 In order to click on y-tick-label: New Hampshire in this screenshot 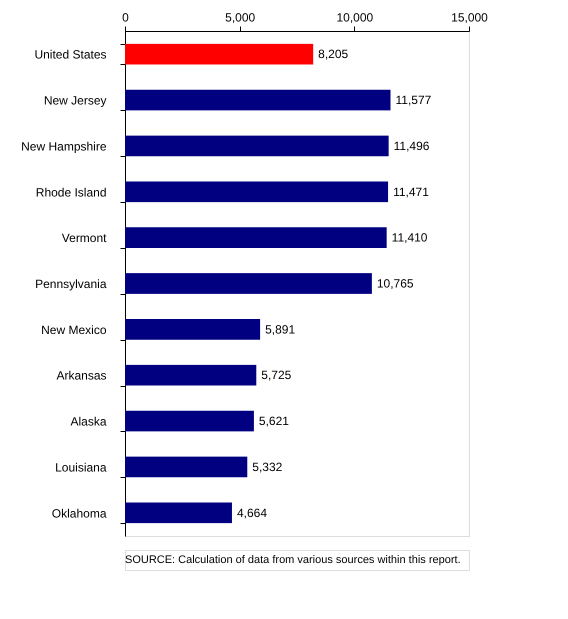, I will do `click(64, 146)`.